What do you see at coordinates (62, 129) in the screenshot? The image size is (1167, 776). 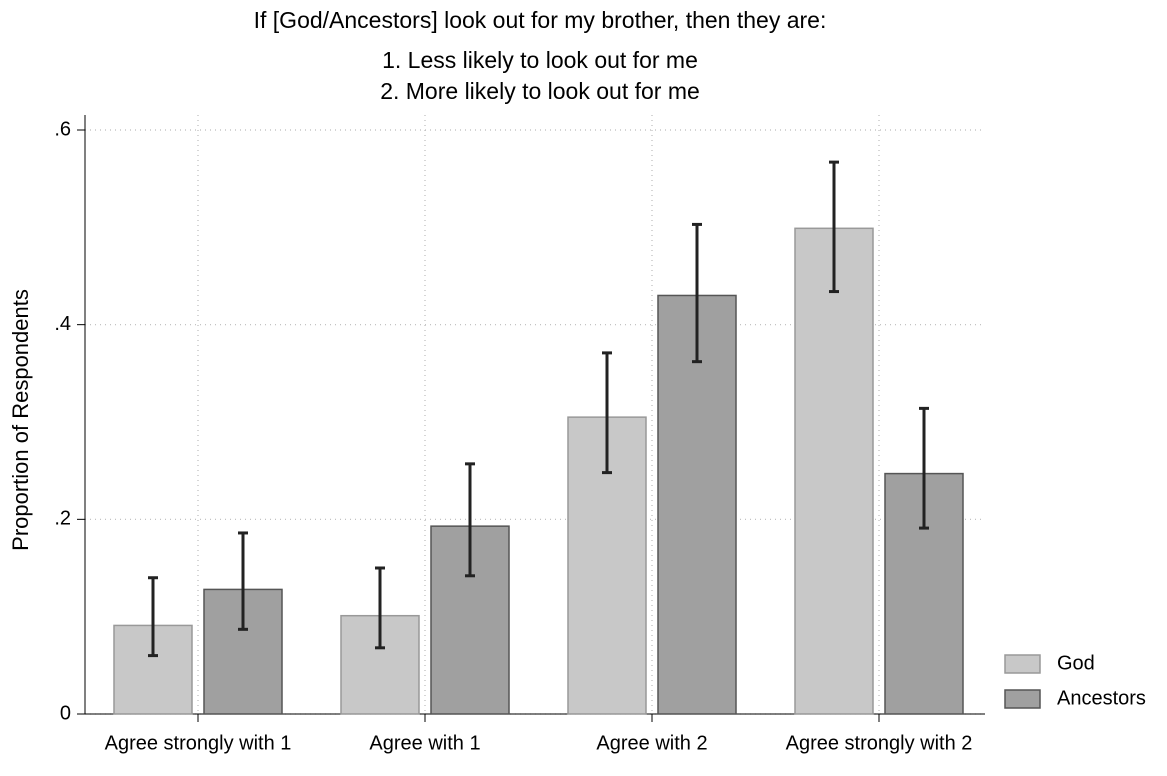 I see `y-tick-label: .6` at bounding box center [62, 129].